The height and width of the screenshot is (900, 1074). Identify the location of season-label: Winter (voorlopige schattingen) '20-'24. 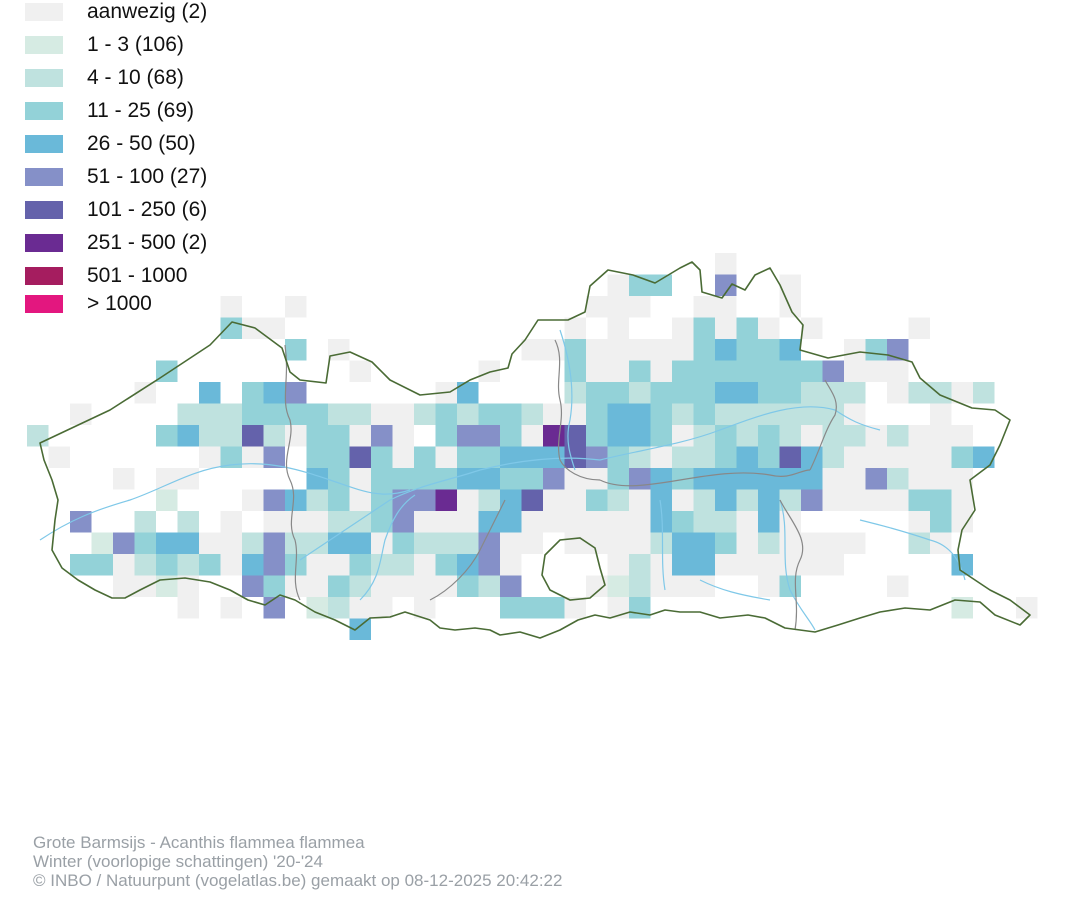
(178, 861).